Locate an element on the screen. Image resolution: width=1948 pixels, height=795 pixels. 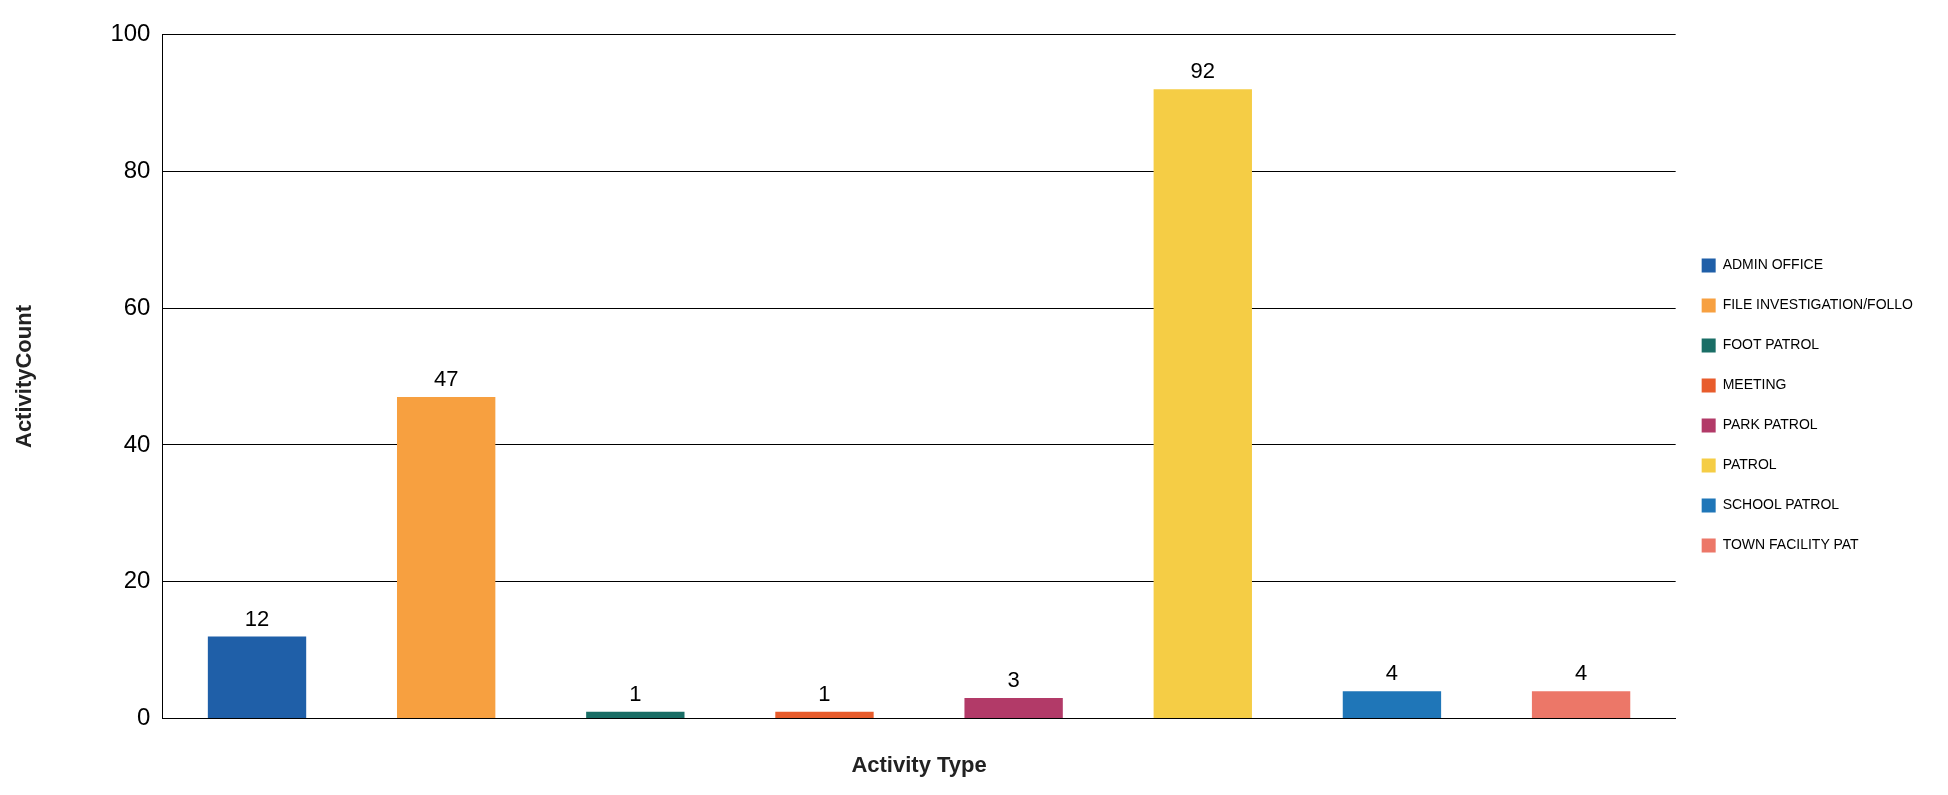
legend-label: ADMIN OFFICE is located at coordinates (1773, 264).